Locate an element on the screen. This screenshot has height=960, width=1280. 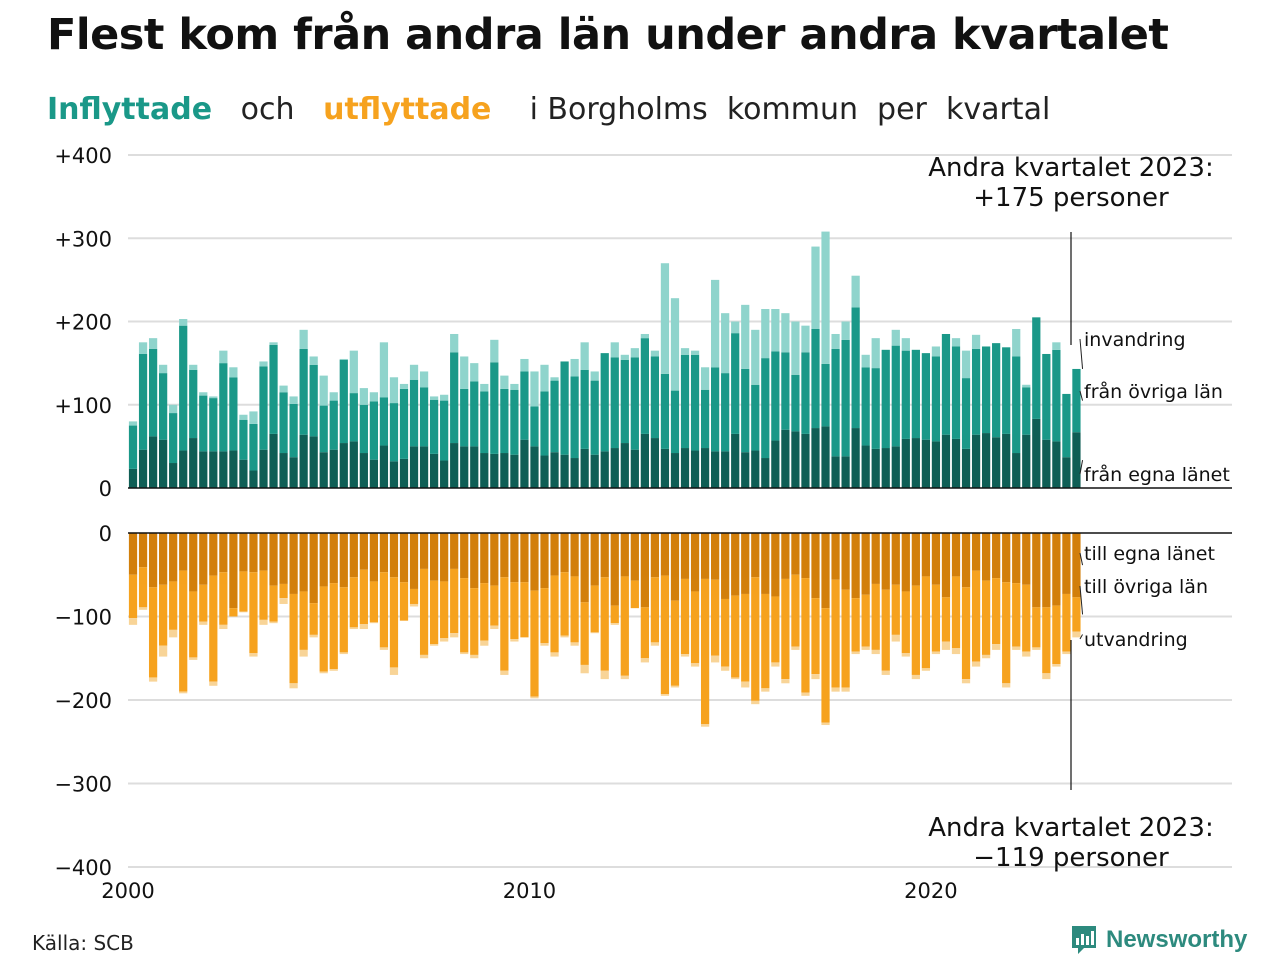
subtitle-rest: i Borgholms kommun per kvartal is located at coordinates (790, 109).